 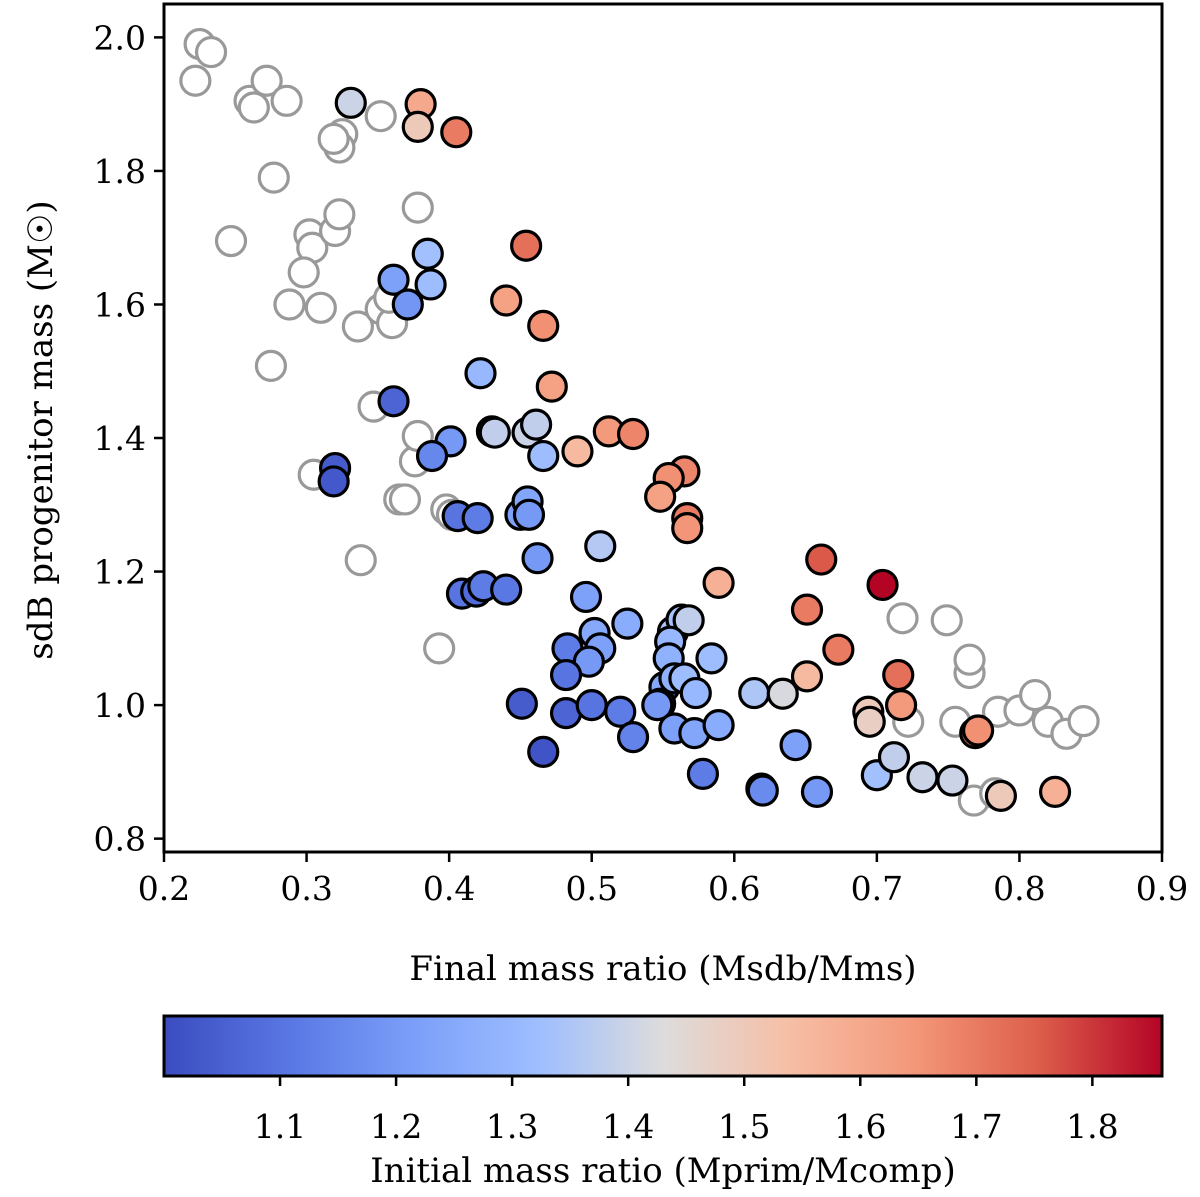 What do you see at coordinates (1019, 888) in the screenshot?
I see `x-tick-label: 0.8` at bounding box center [1019, 888].